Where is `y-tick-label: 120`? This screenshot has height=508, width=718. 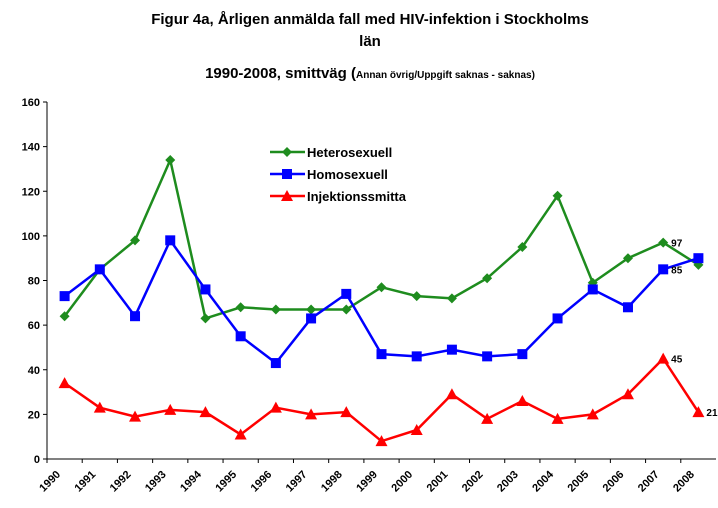 y-tick-label: 120 is located at coordinates (31, 192).